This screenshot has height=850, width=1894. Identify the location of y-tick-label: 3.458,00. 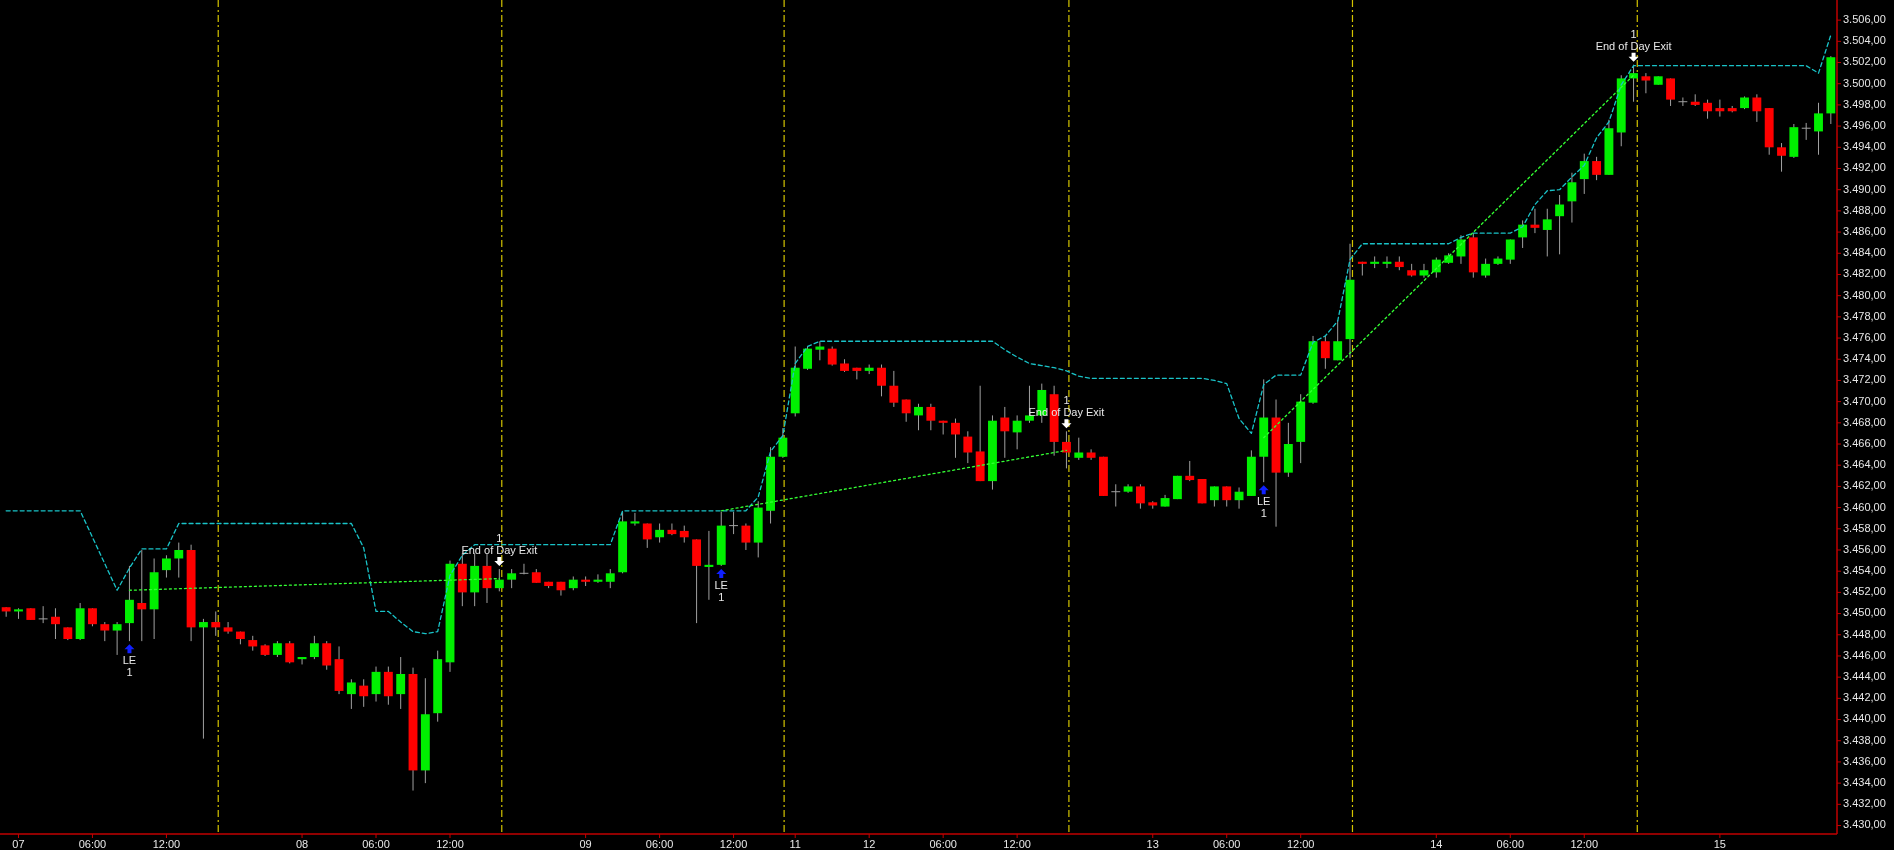
(1864, 527).